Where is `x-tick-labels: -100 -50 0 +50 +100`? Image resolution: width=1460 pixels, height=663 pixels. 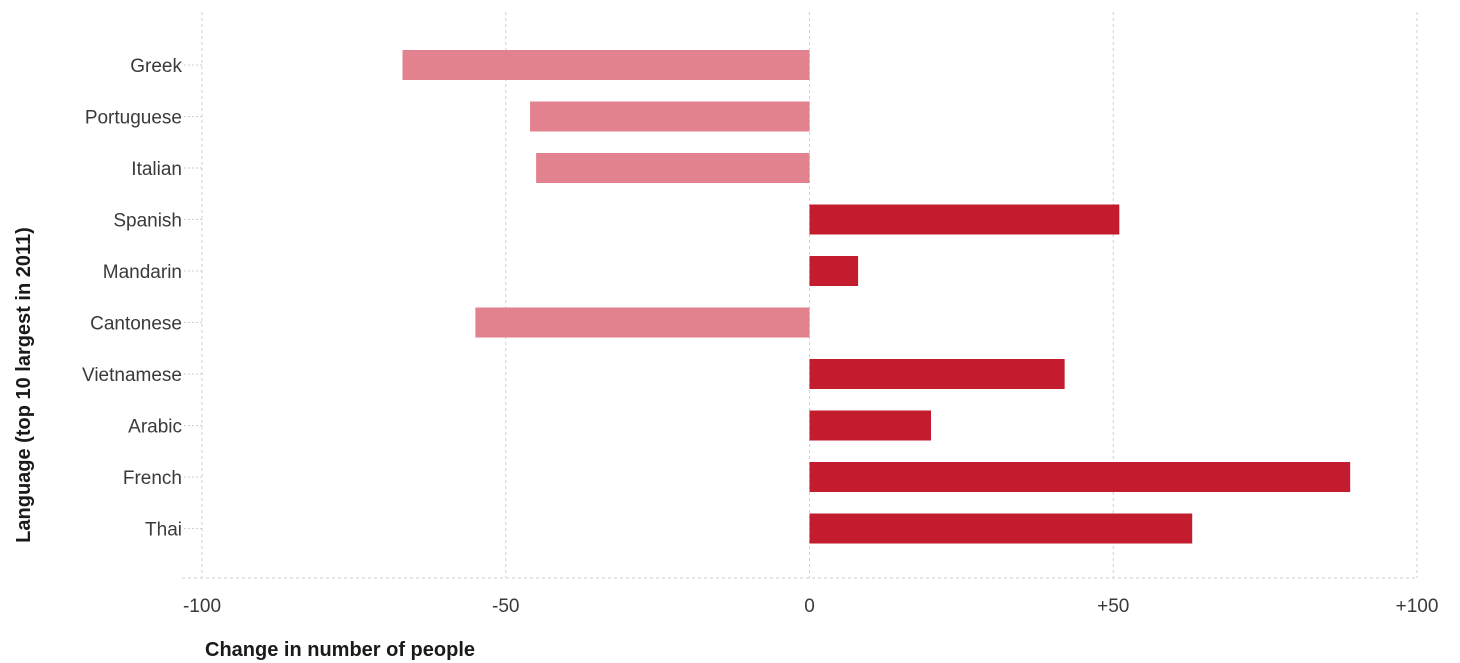 x-tick-labels: -100 -50 0 +50 +100 is located at coordinates (810, 606).